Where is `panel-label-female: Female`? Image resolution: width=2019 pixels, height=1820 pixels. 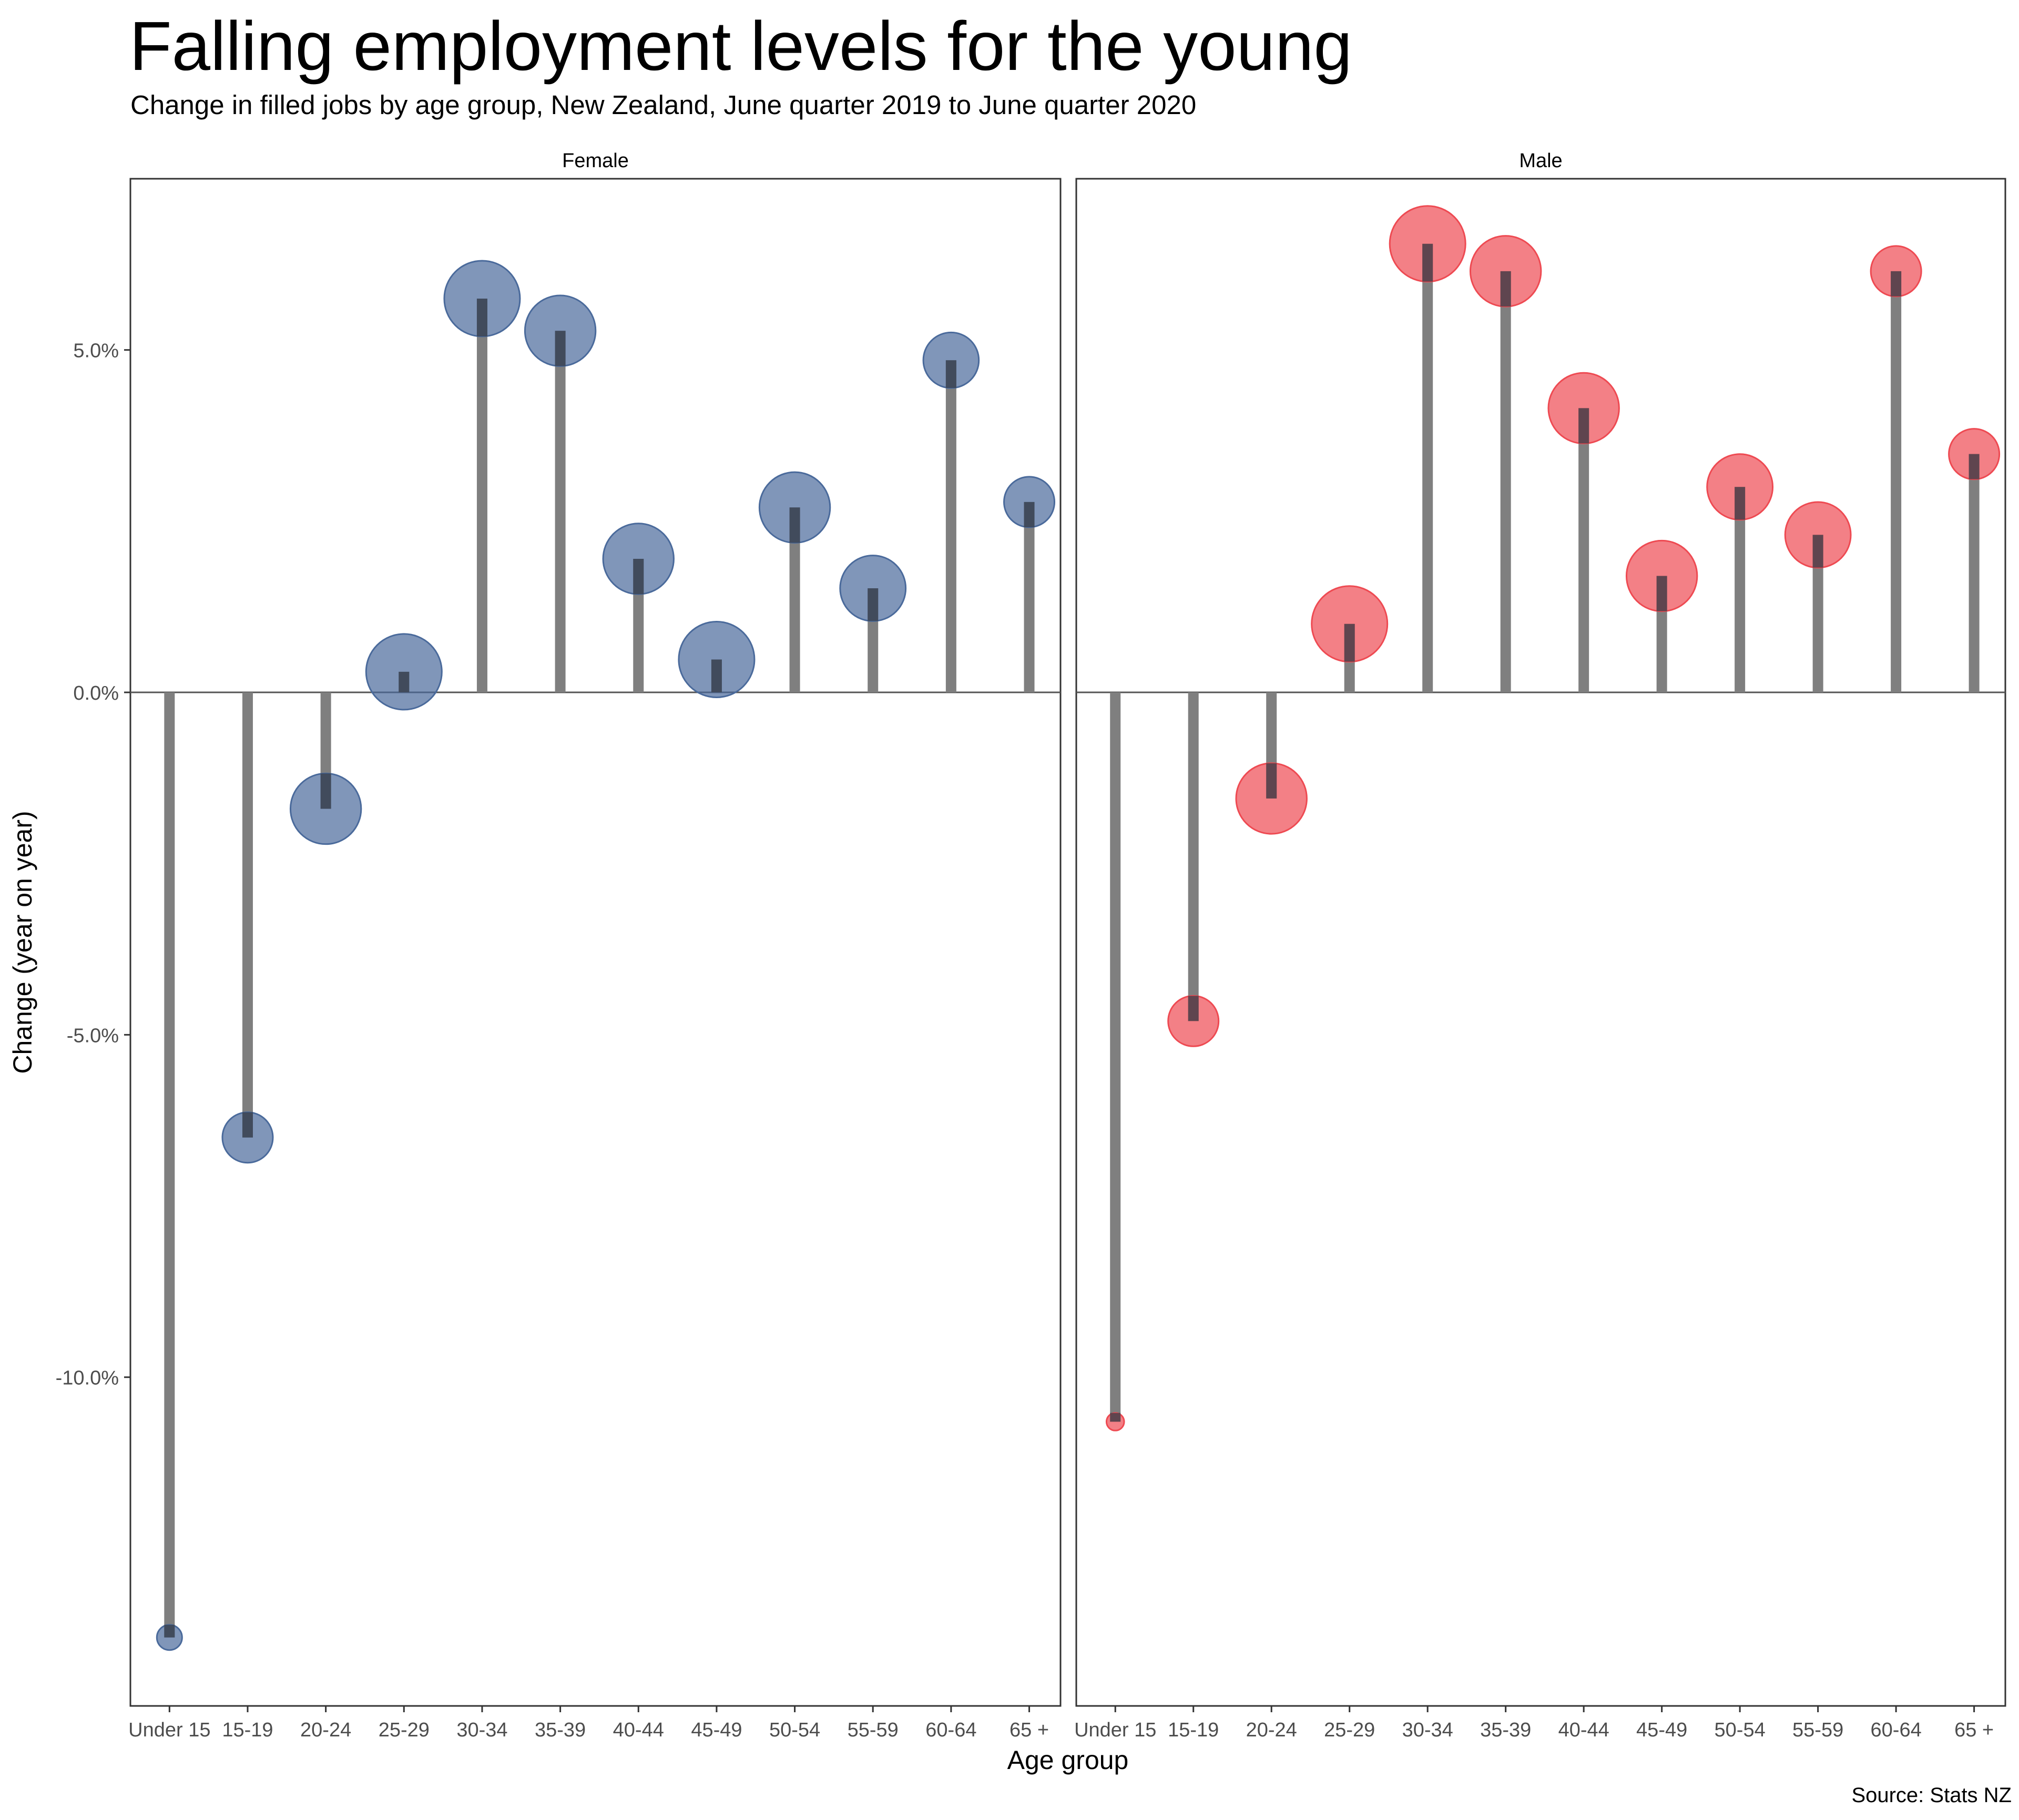 panel-label-female: Female is located at coordinates (595, 161).